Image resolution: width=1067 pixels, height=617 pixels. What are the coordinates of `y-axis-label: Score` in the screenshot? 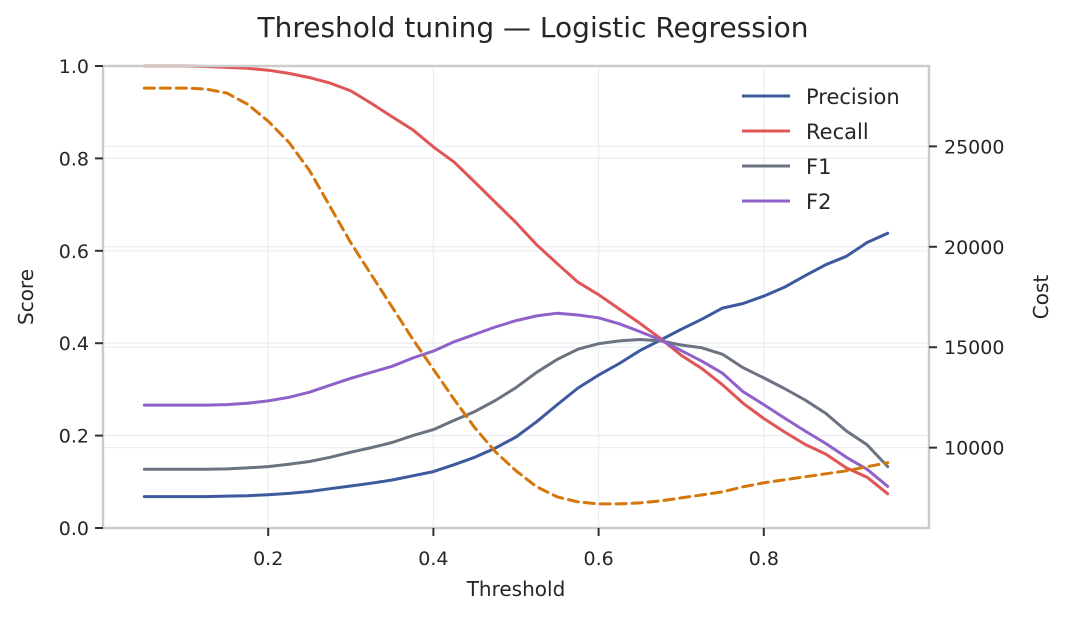 It's located at (26, 297).